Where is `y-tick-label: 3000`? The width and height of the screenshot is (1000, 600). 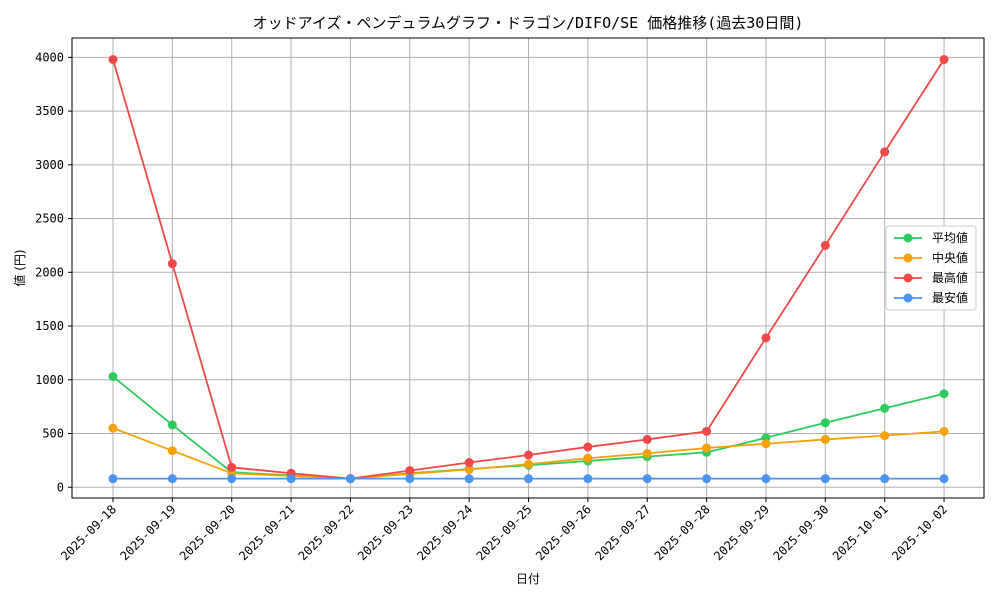 y-tick-label: 3000 is located at coordinates (49, 165).